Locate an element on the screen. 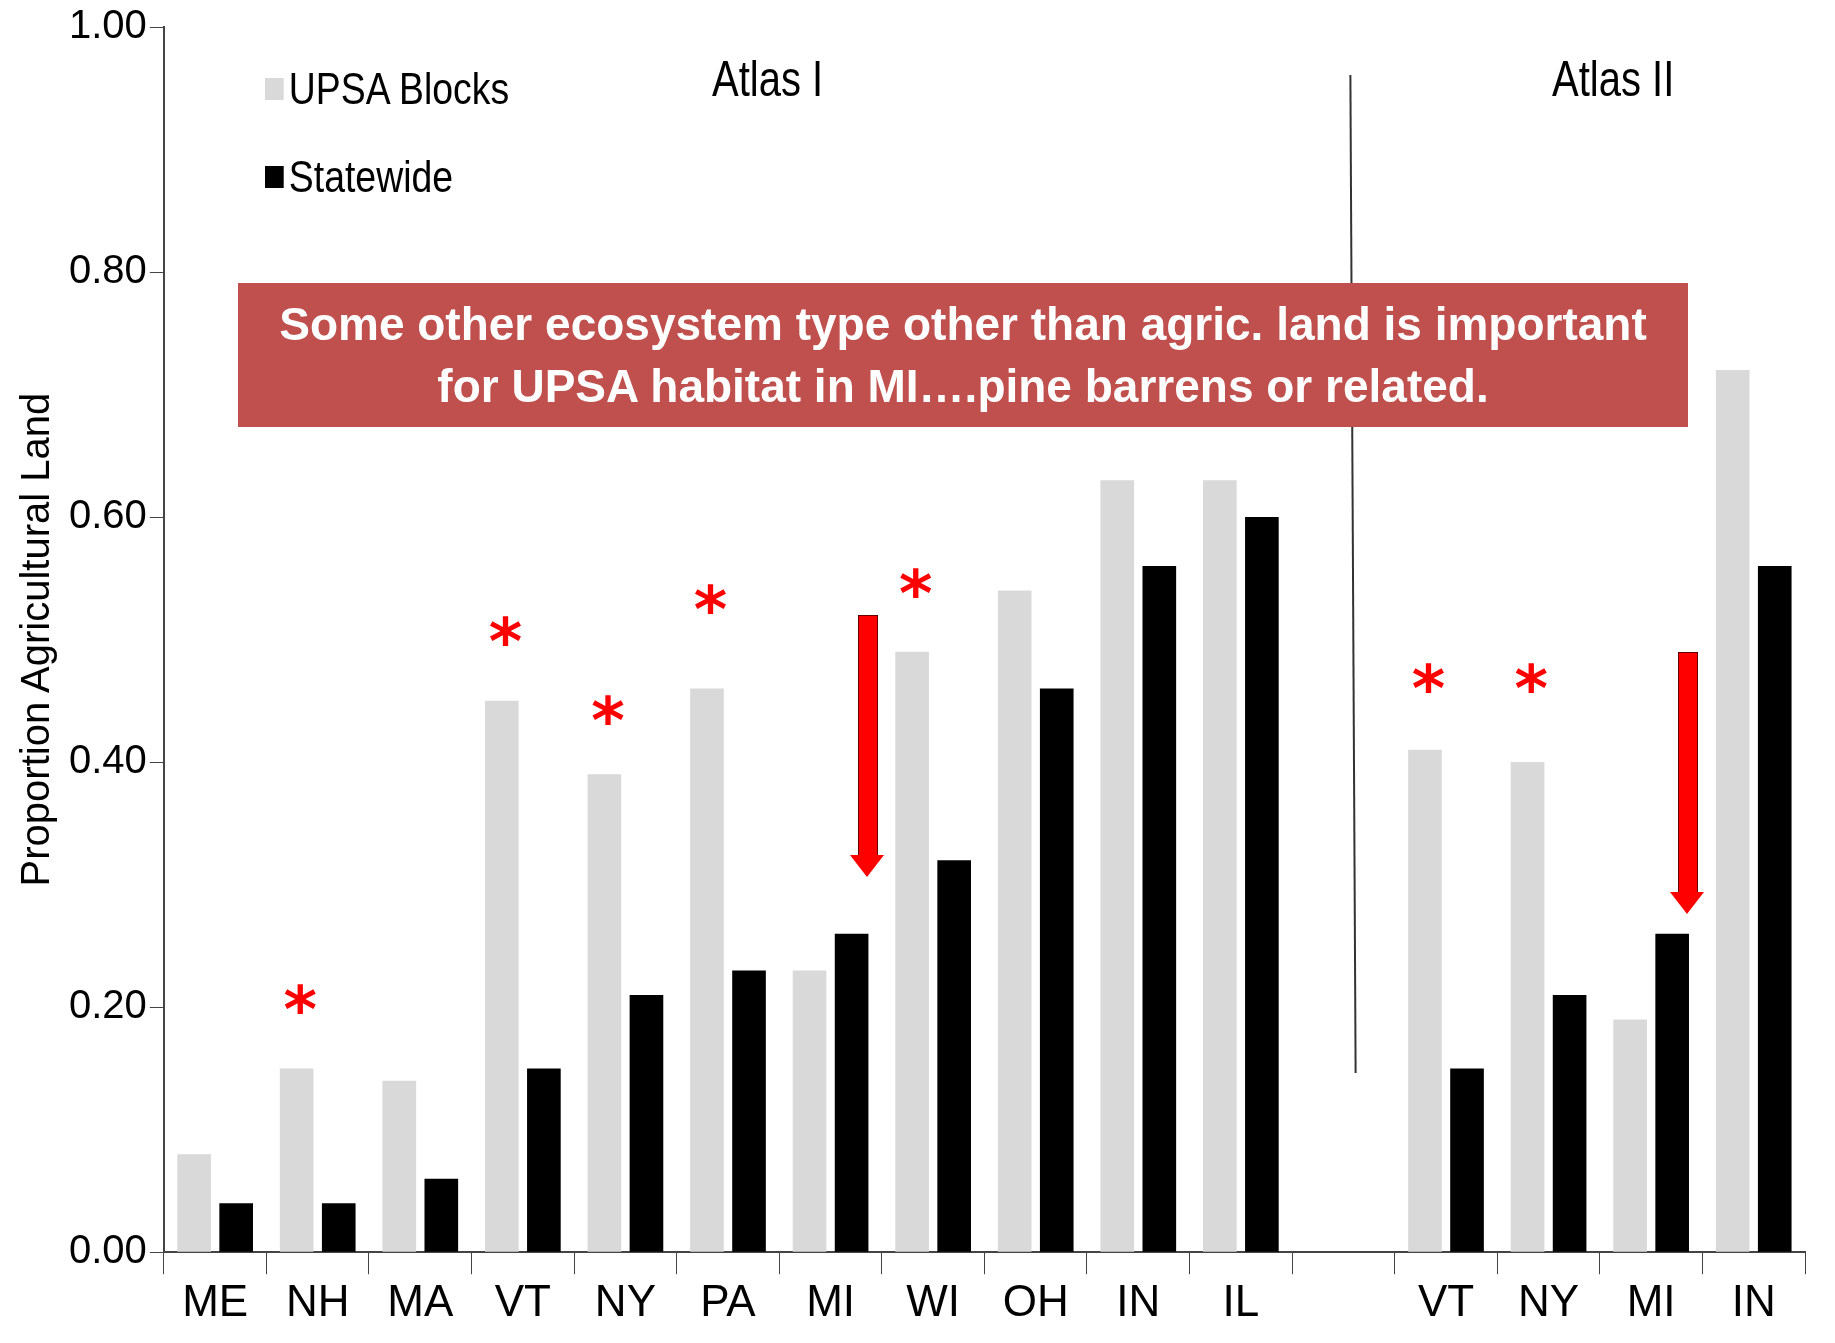 Image resolution: width=1835 pixels, height=1343 pixels. annotation: Atlas II is located at coordinates (1613, 79).